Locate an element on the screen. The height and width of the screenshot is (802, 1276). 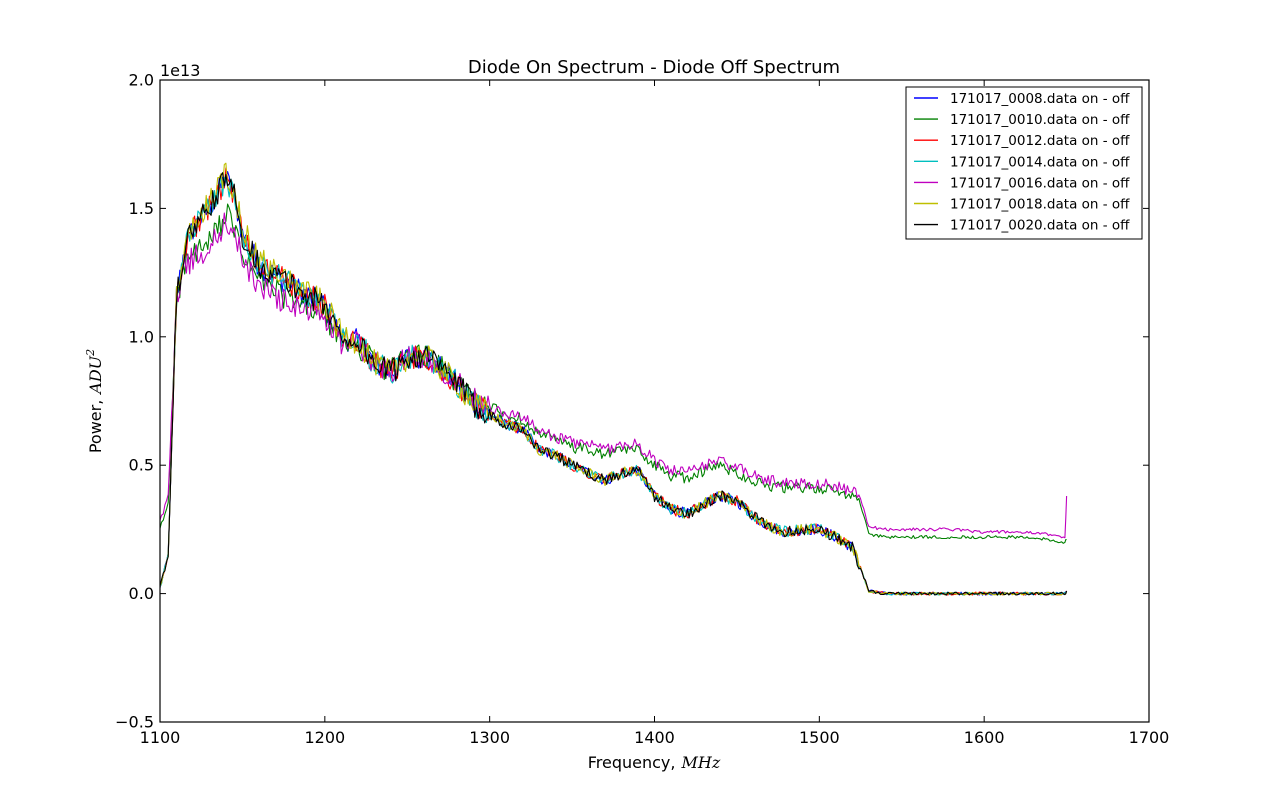
y-offset-label: 1e13 is located at coordinates (180, 70).